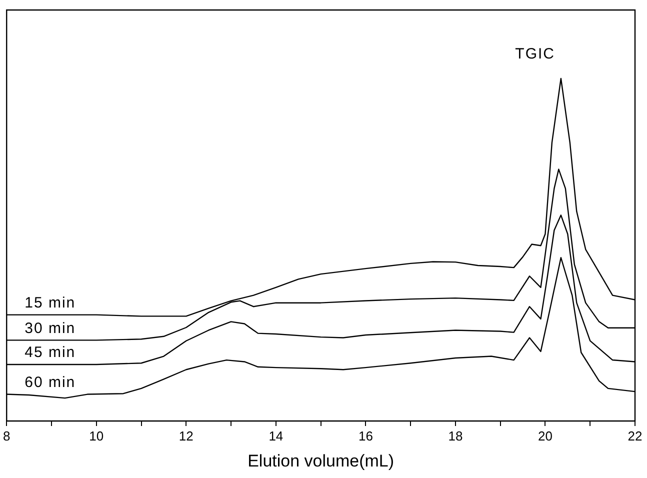 The height and width of the screenshot is (478, 647). Describe the element at coordinates (6, 436) in the screenshot. I see `x-tick-label: 8` at that location.